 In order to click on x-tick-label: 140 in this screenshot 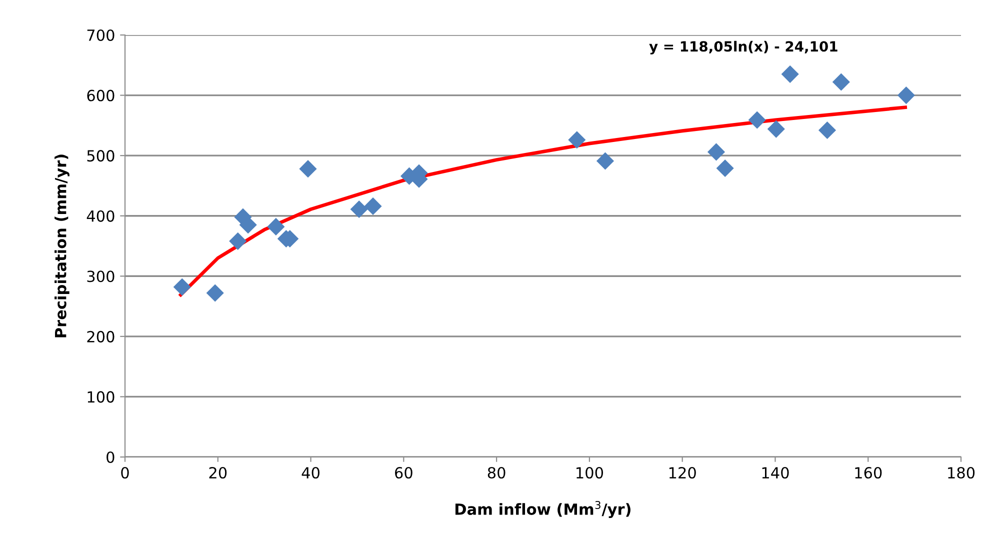, I will do `click(775, 472)`.